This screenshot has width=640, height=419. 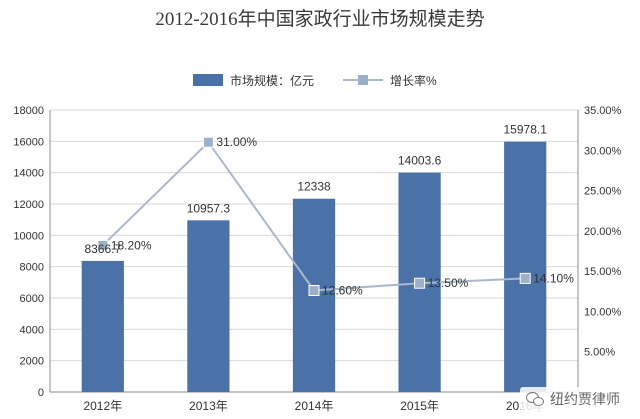 What do you see at coordinates (131, 245) in the screenshot?
I see `line-value-label: 18.20%` at bounding box center [131, 245].